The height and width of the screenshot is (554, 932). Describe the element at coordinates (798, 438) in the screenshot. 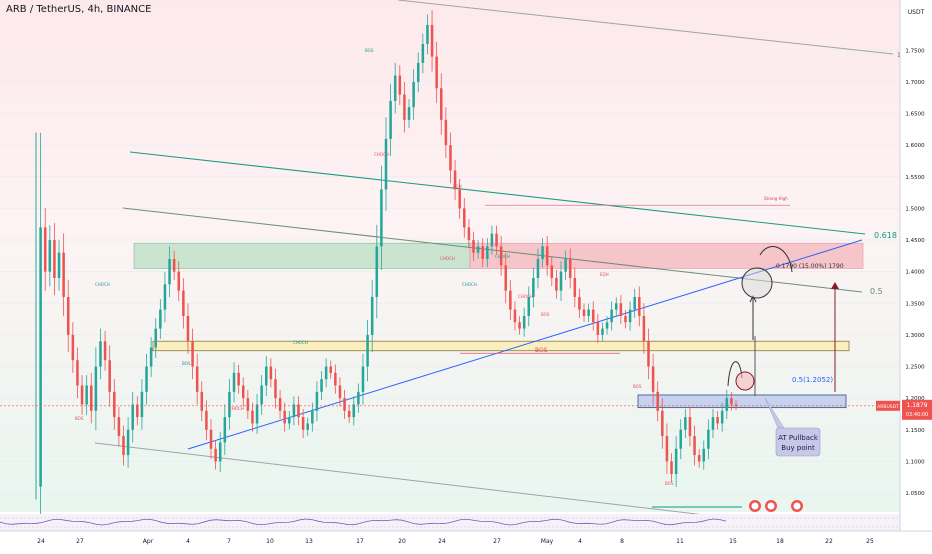

I see `callout-line-1: AT Pullback` at that location.